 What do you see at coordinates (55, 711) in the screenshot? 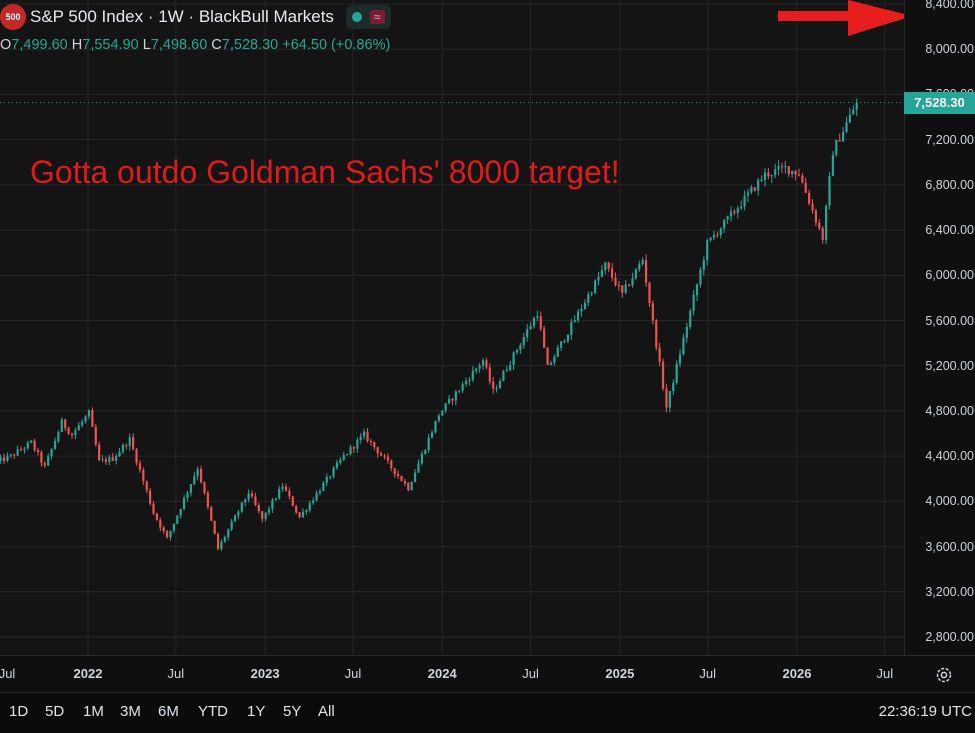
I see `range-5d-button: 5D` at bounding box center [55, 711].